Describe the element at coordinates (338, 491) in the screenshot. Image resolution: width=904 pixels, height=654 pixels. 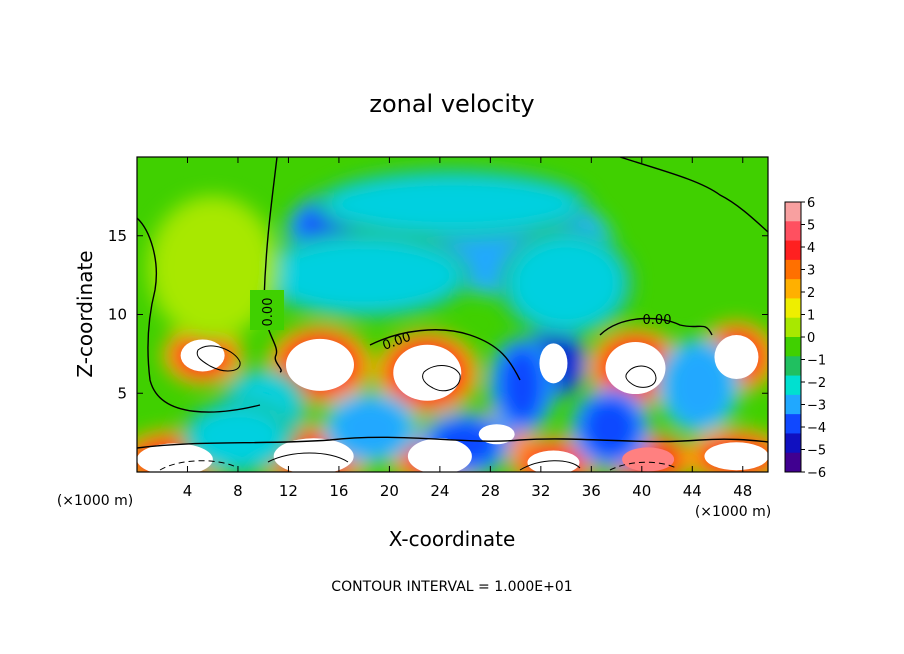
I see `x-tick-label-3: 16` at that location.